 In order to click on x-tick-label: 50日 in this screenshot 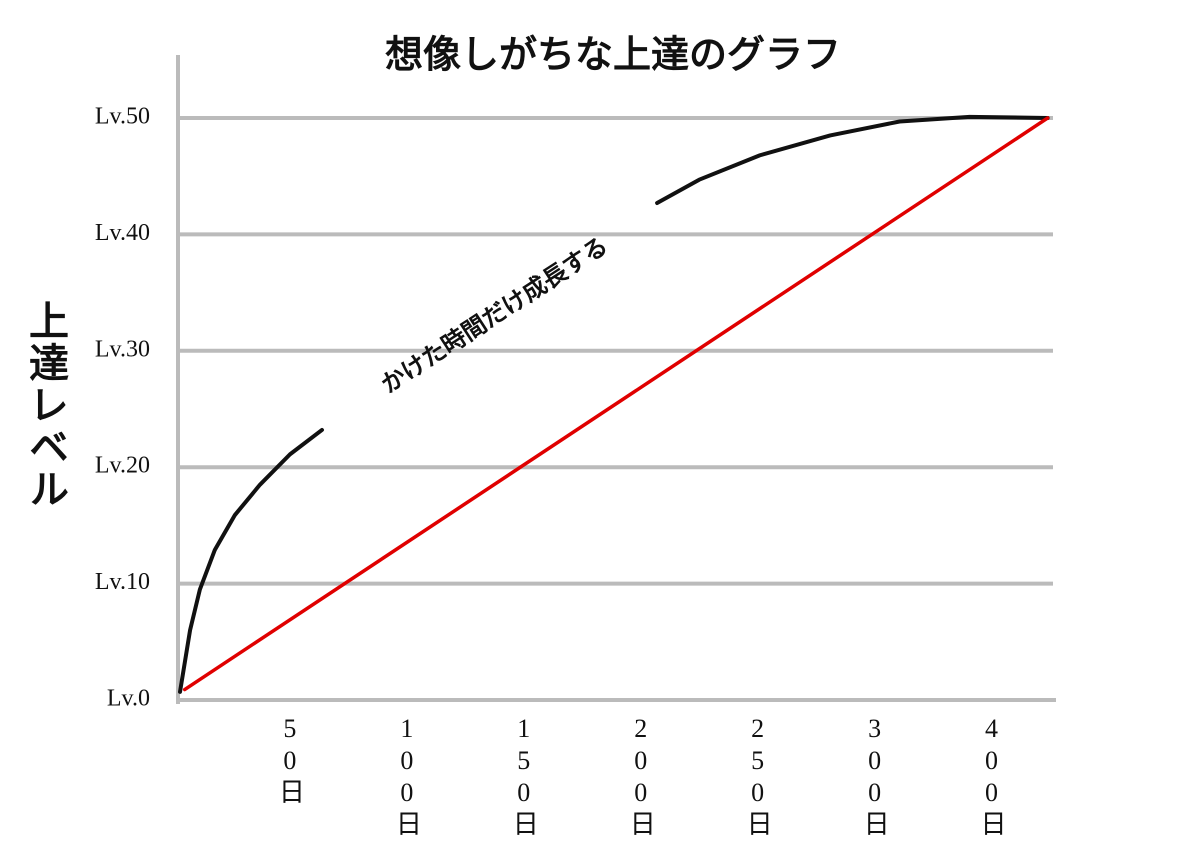, I will do `click(289, 760)`.